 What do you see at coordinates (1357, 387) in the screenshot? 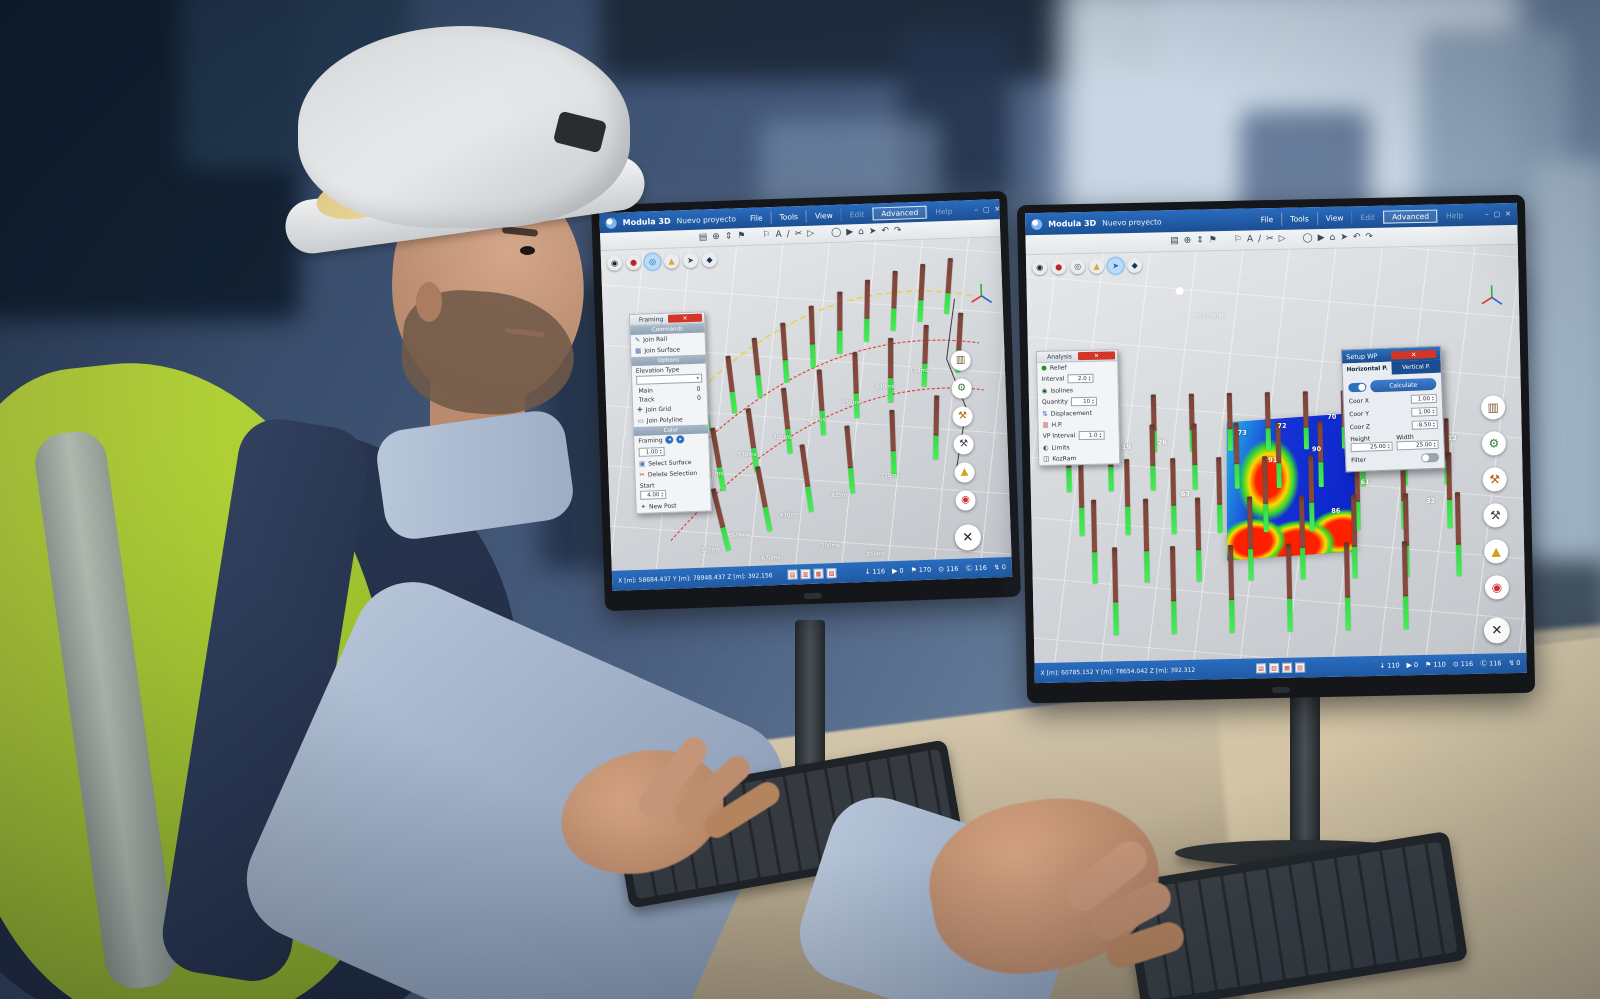
I see `enable-toggle` at bounding box center [1357, 387].